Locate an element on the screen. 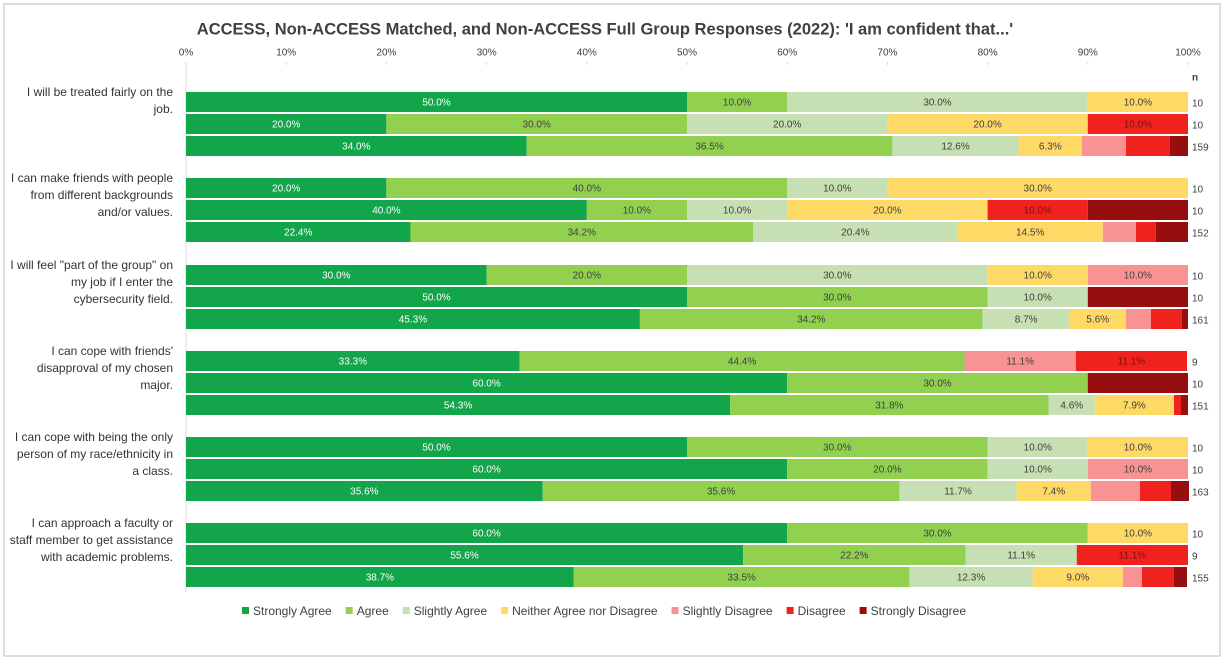  n-label: 151 is located at coordinates (1200, 407).